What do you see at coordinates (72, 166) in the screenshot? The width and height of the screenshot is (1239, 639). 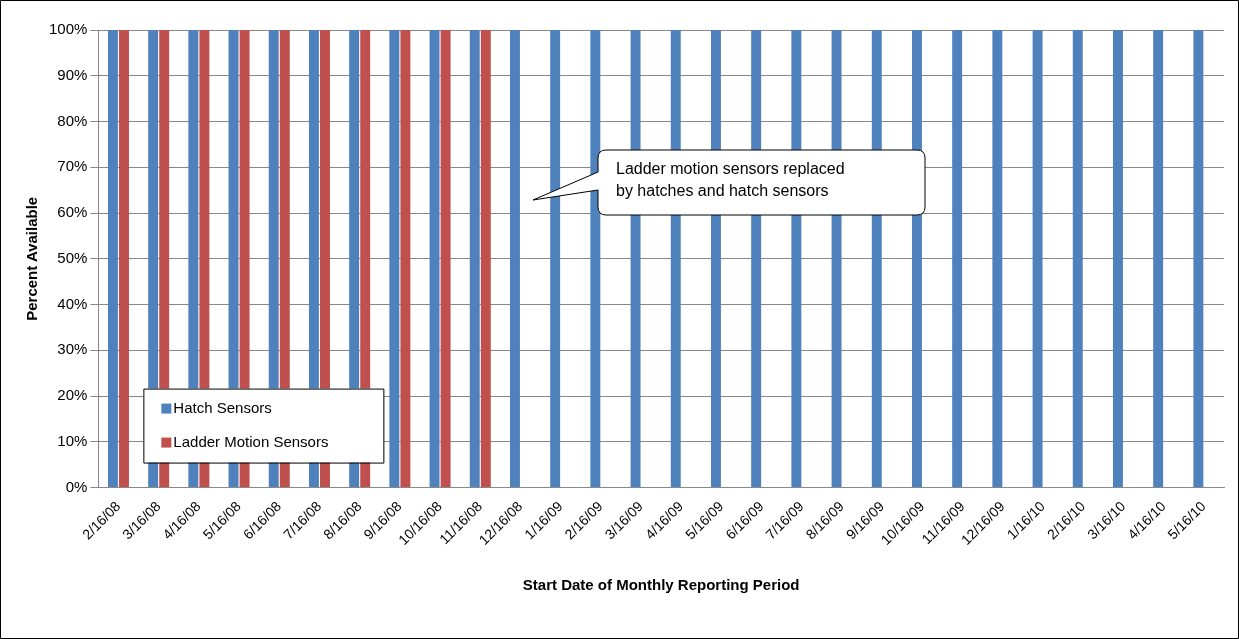 I see `y-tick-label: 70%` at bounding box center [72, 166].